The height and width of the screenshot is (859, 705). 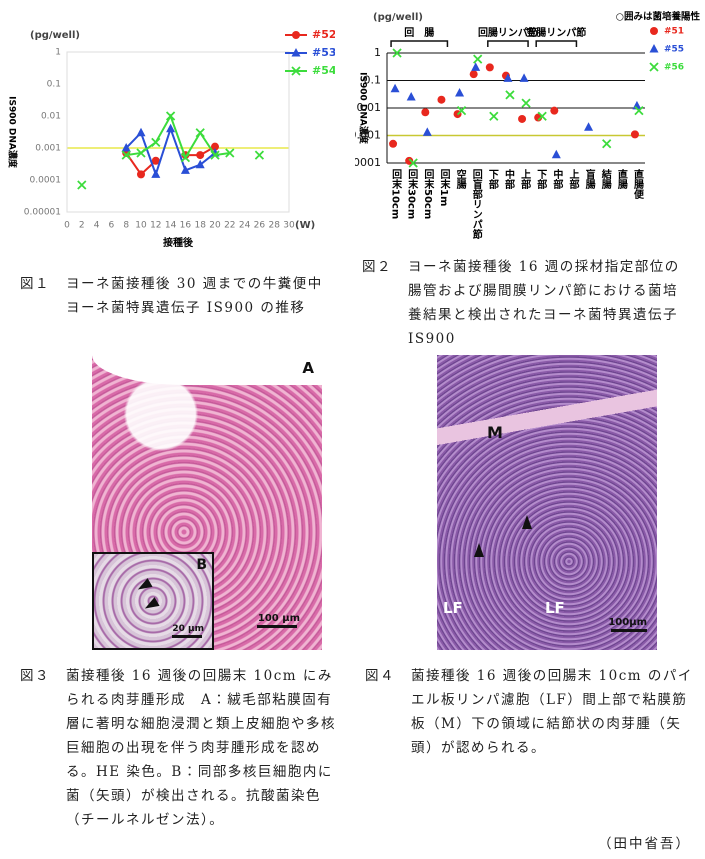 What do you see at coordinates (444, 188) in the screenshot?
I see `x-tick-label: 回末1m` at bounding box center [444, 188].